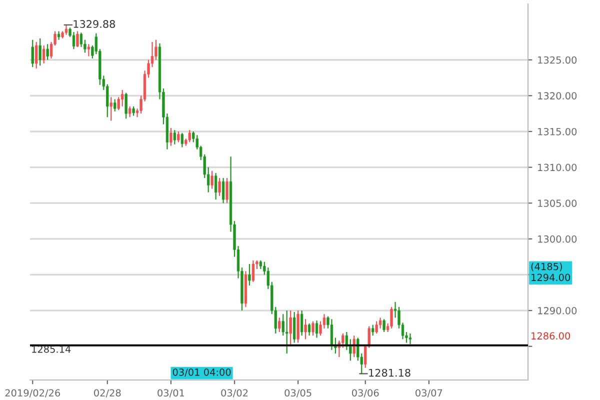 The image size is (600, 400). I want to click on ref-line-label: 1285.14, so click(51, 349).